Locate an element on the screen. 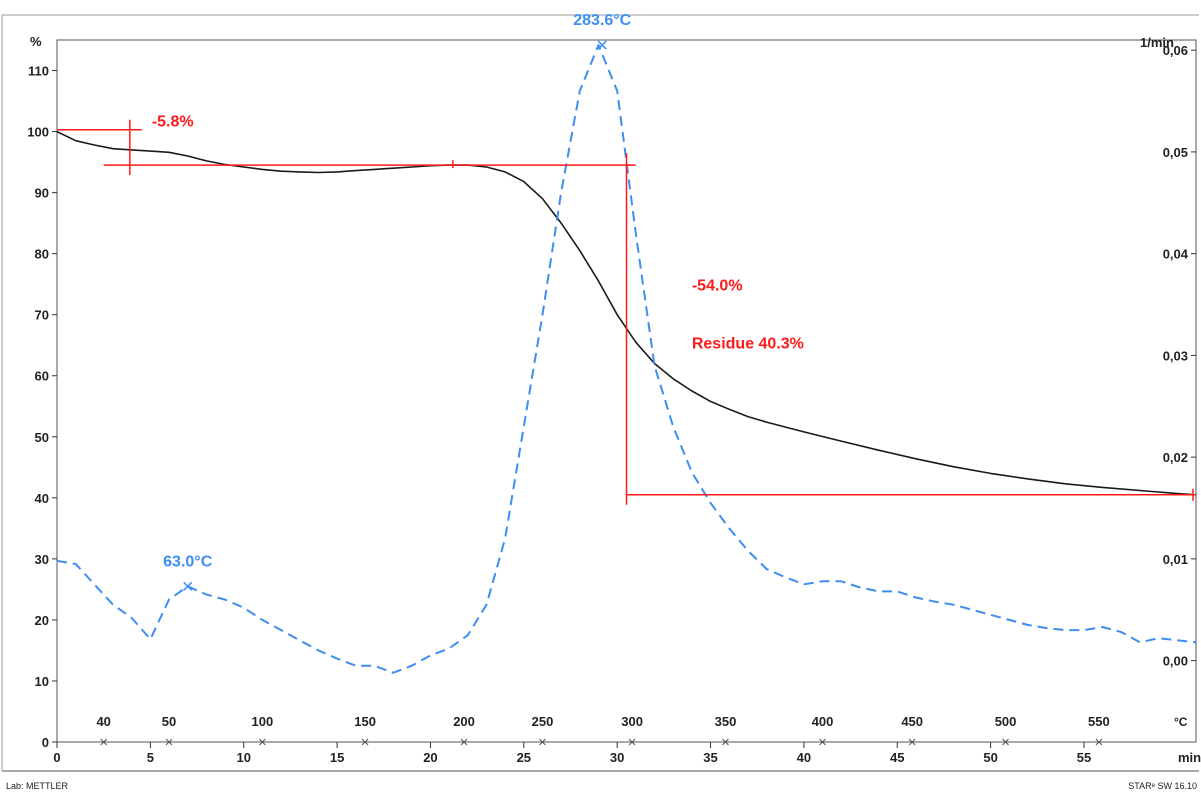 The height and width of the screenshot is (794, 1201). right-tick-label: 0,00 is located at coordinates (1175, 661).